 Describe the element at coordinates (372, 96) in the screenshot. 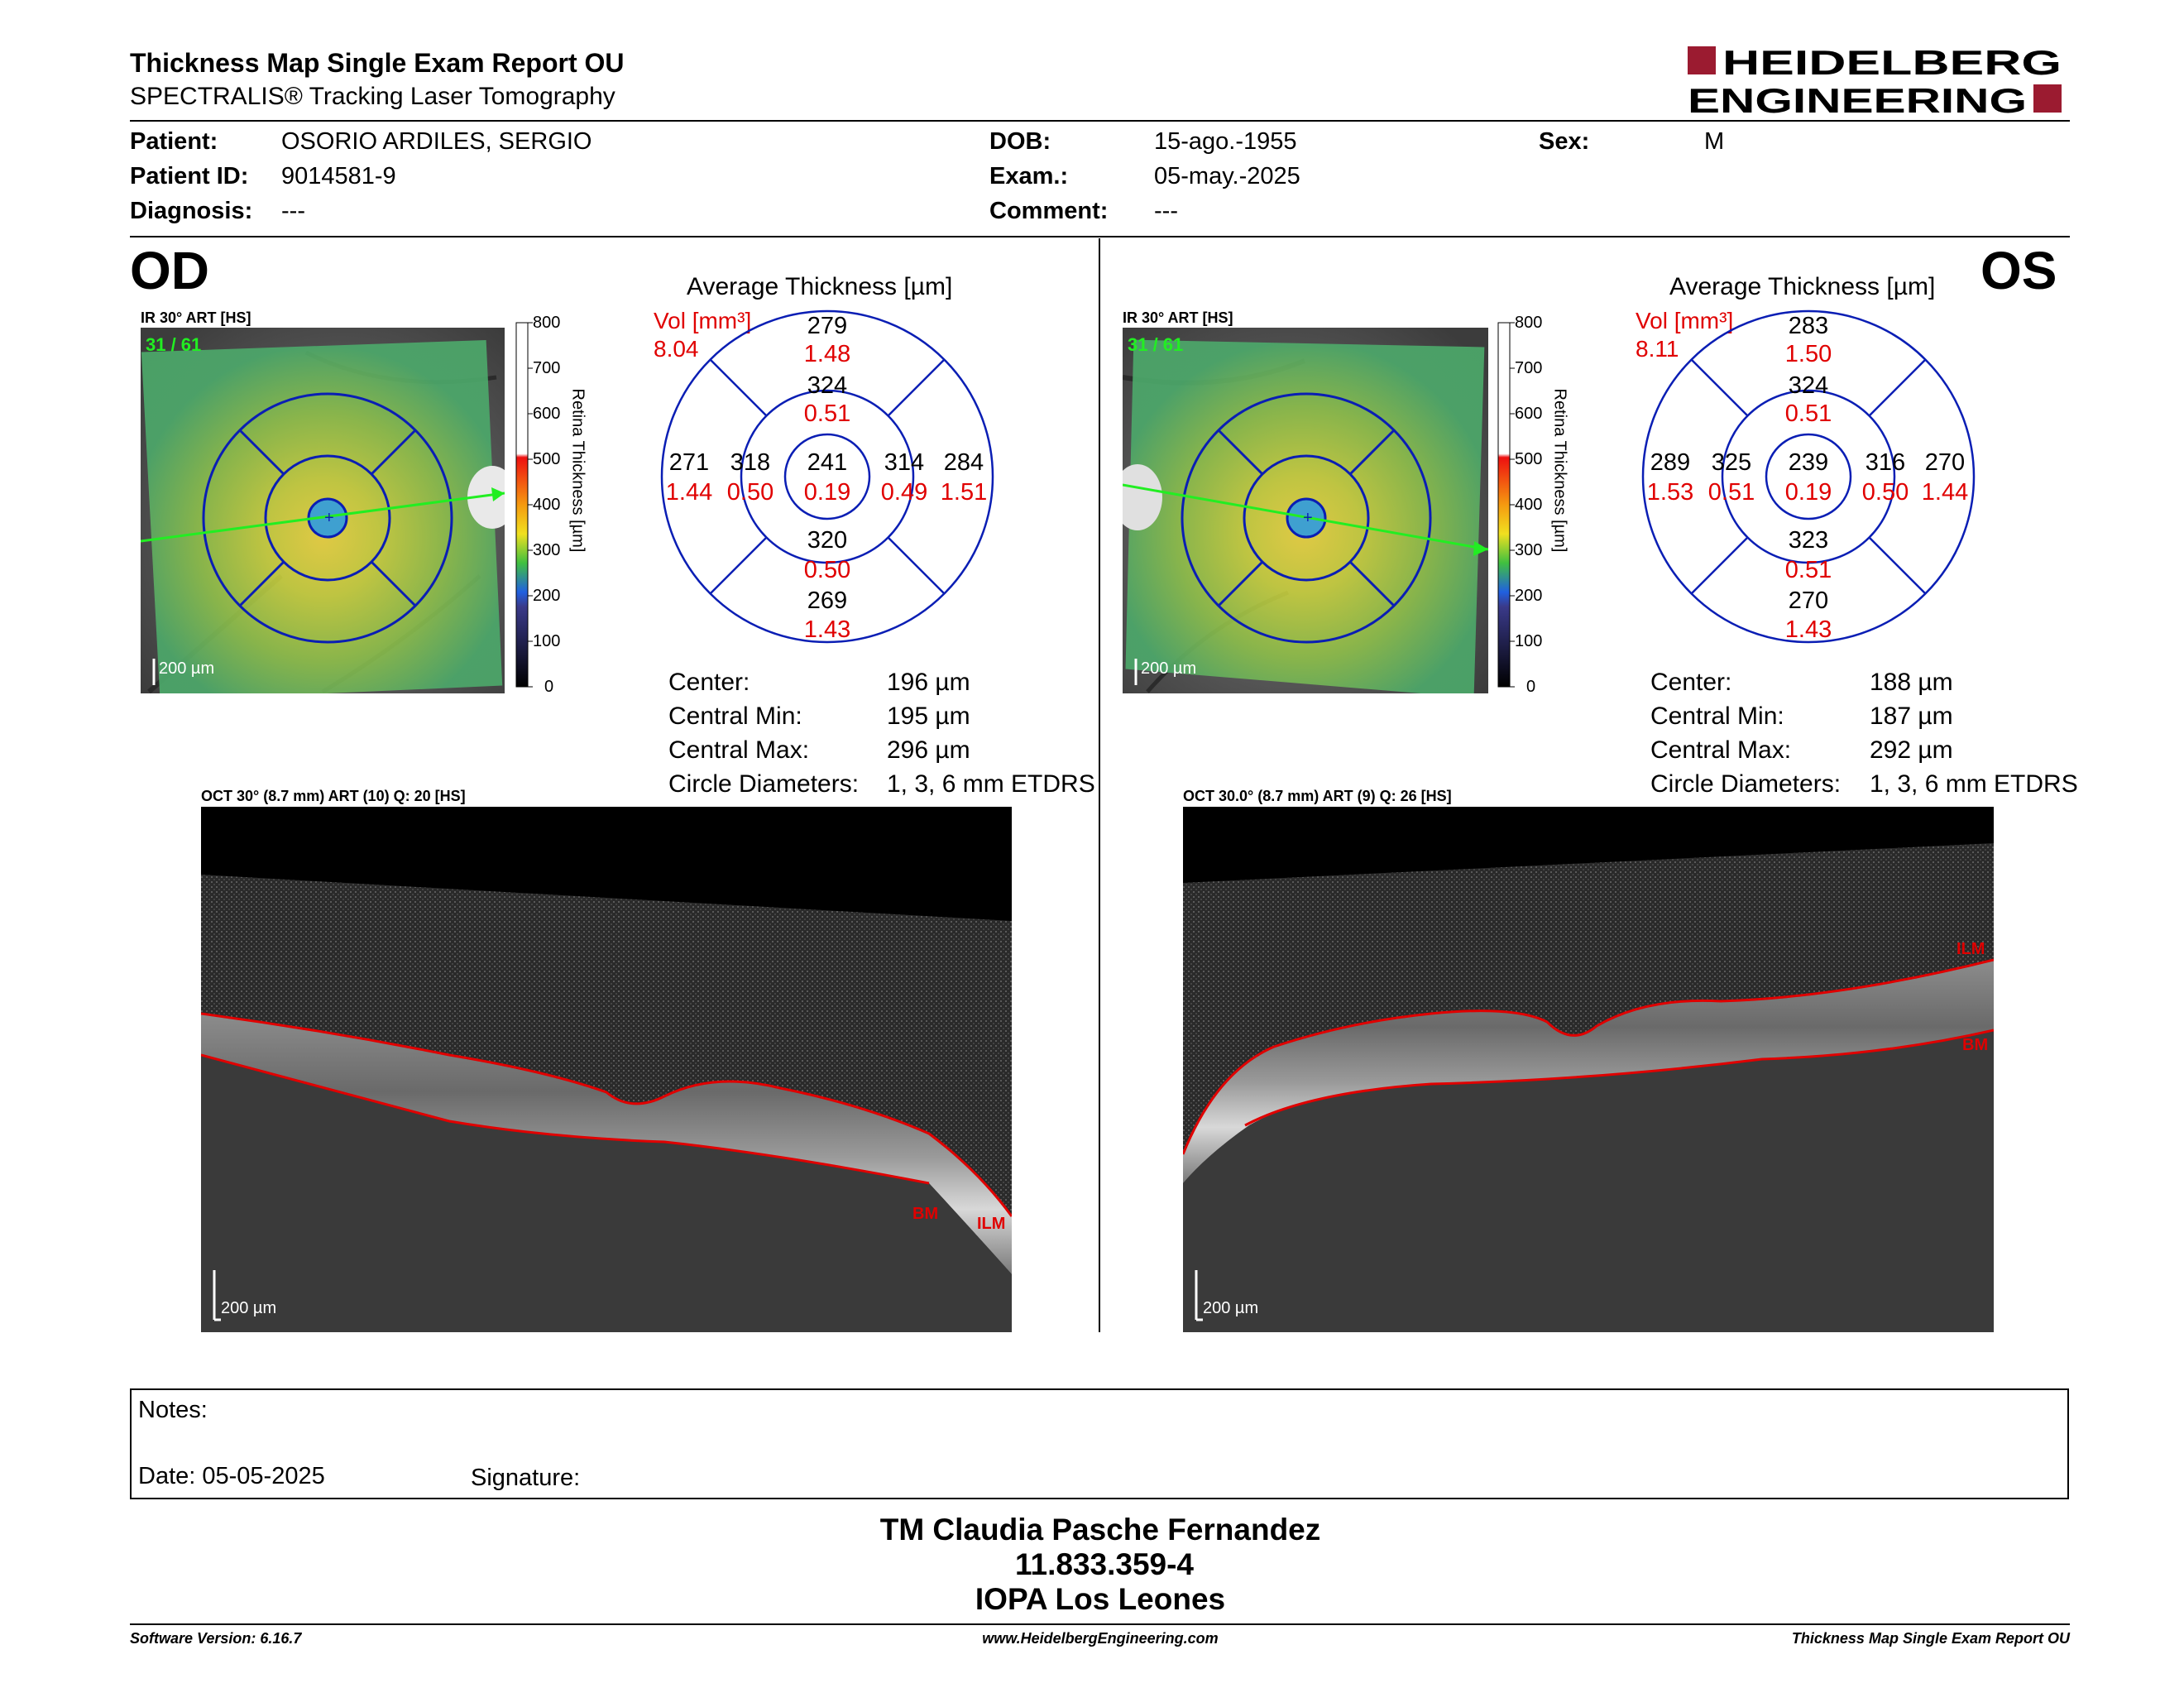

I see `report-subtitle: SPECTRALIS® Tracking Laser Tomography` at that location.